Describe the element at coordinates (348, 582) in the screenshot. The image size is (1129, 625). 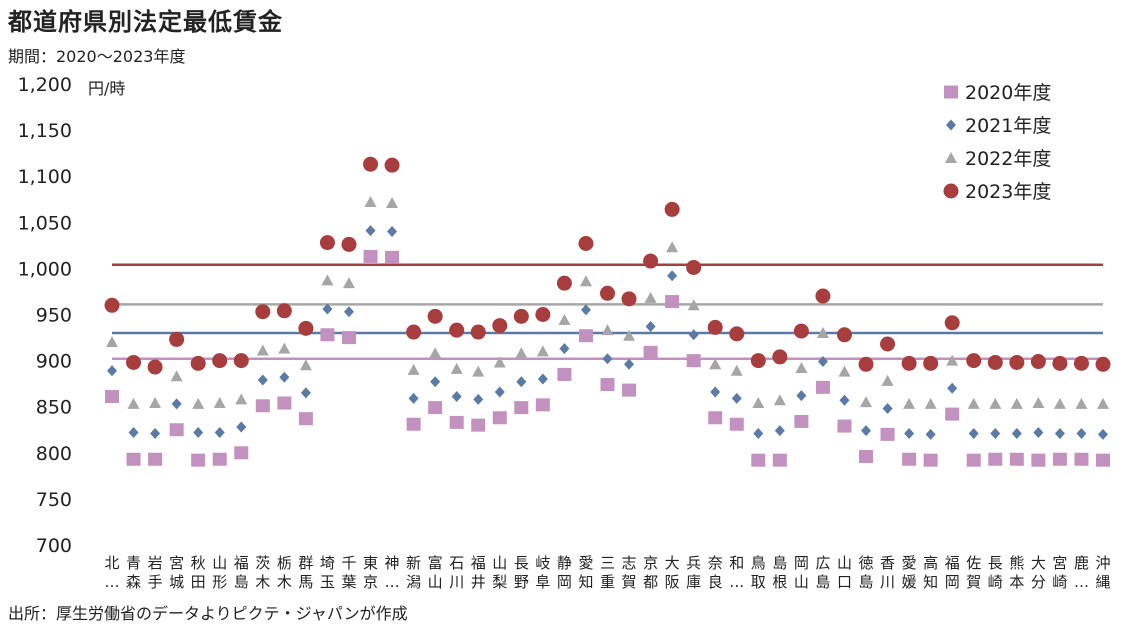
I see `x-tick-label: 葉` at that location.